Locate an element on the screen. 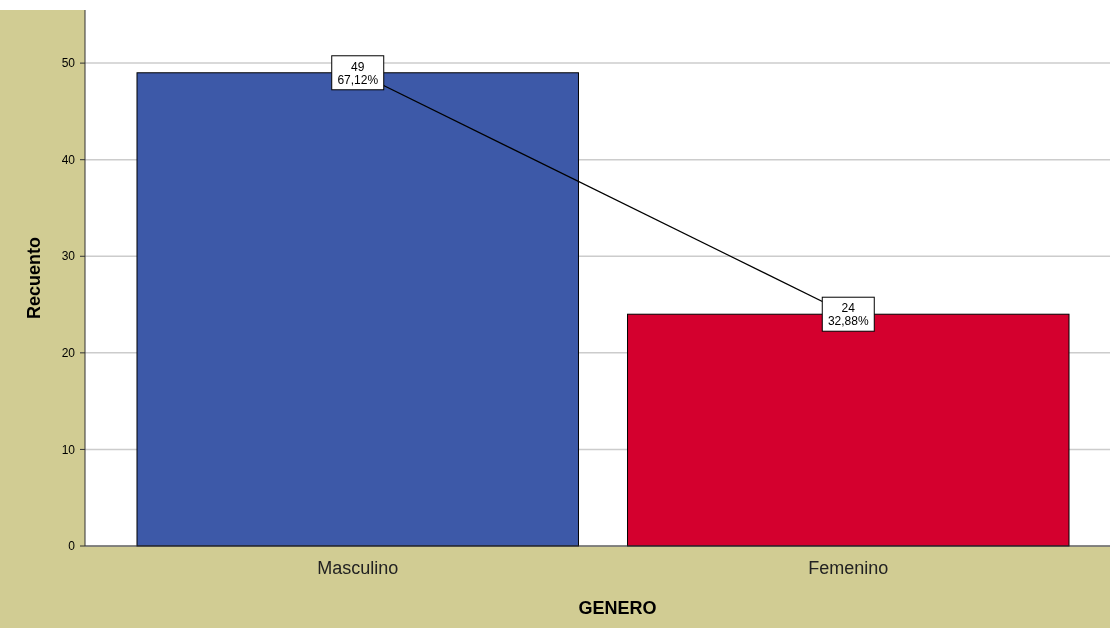 Image resolution: width=1110 pixels, height=628 pixels. data-label: 24 32,88% is located at coordinates (848, 315).